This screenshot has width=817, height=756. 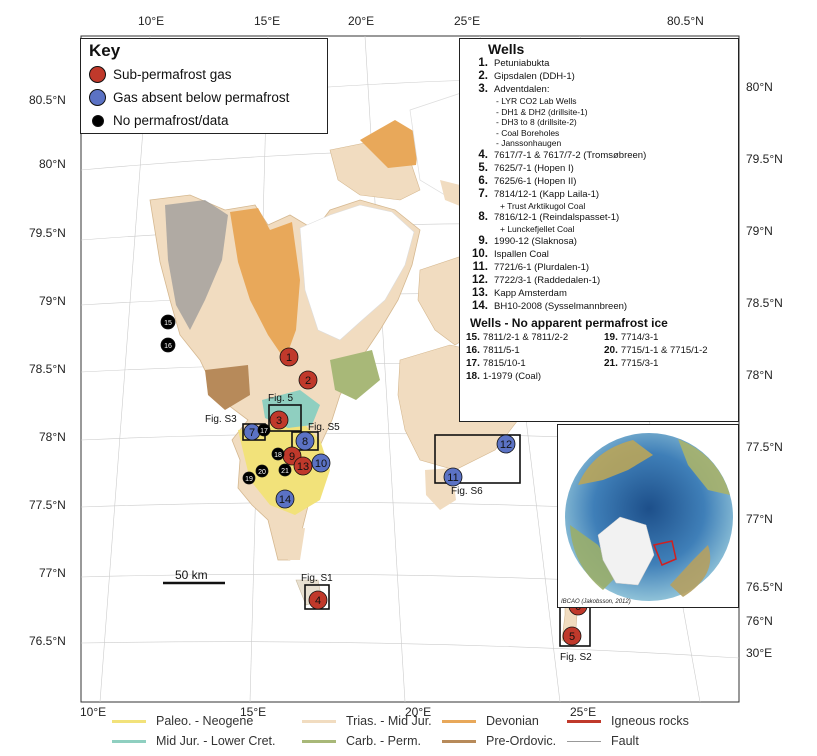 What do you see at coordinates (611, 350) in the screenshot?
I see `np-well-number: 20.` at bounding box center [611, 350].